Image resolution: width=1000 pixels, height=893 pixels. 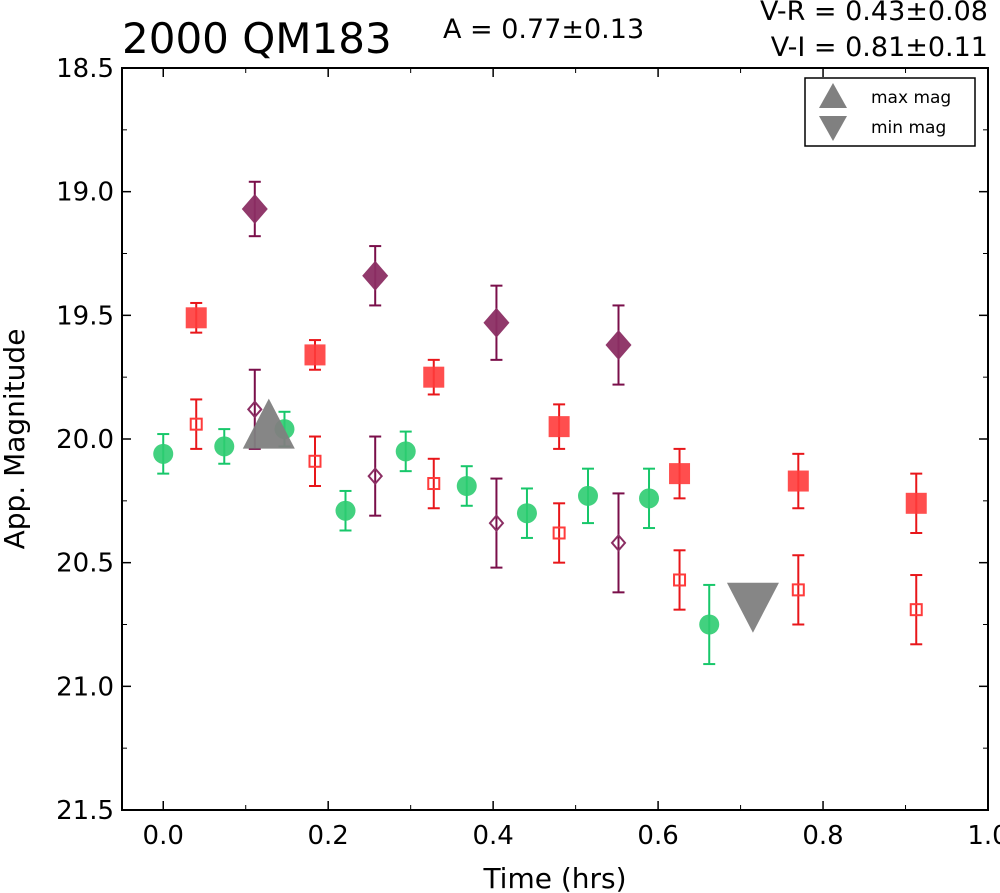 I want to click on y-tick-label: 19.5, so click(x=85, y=316).